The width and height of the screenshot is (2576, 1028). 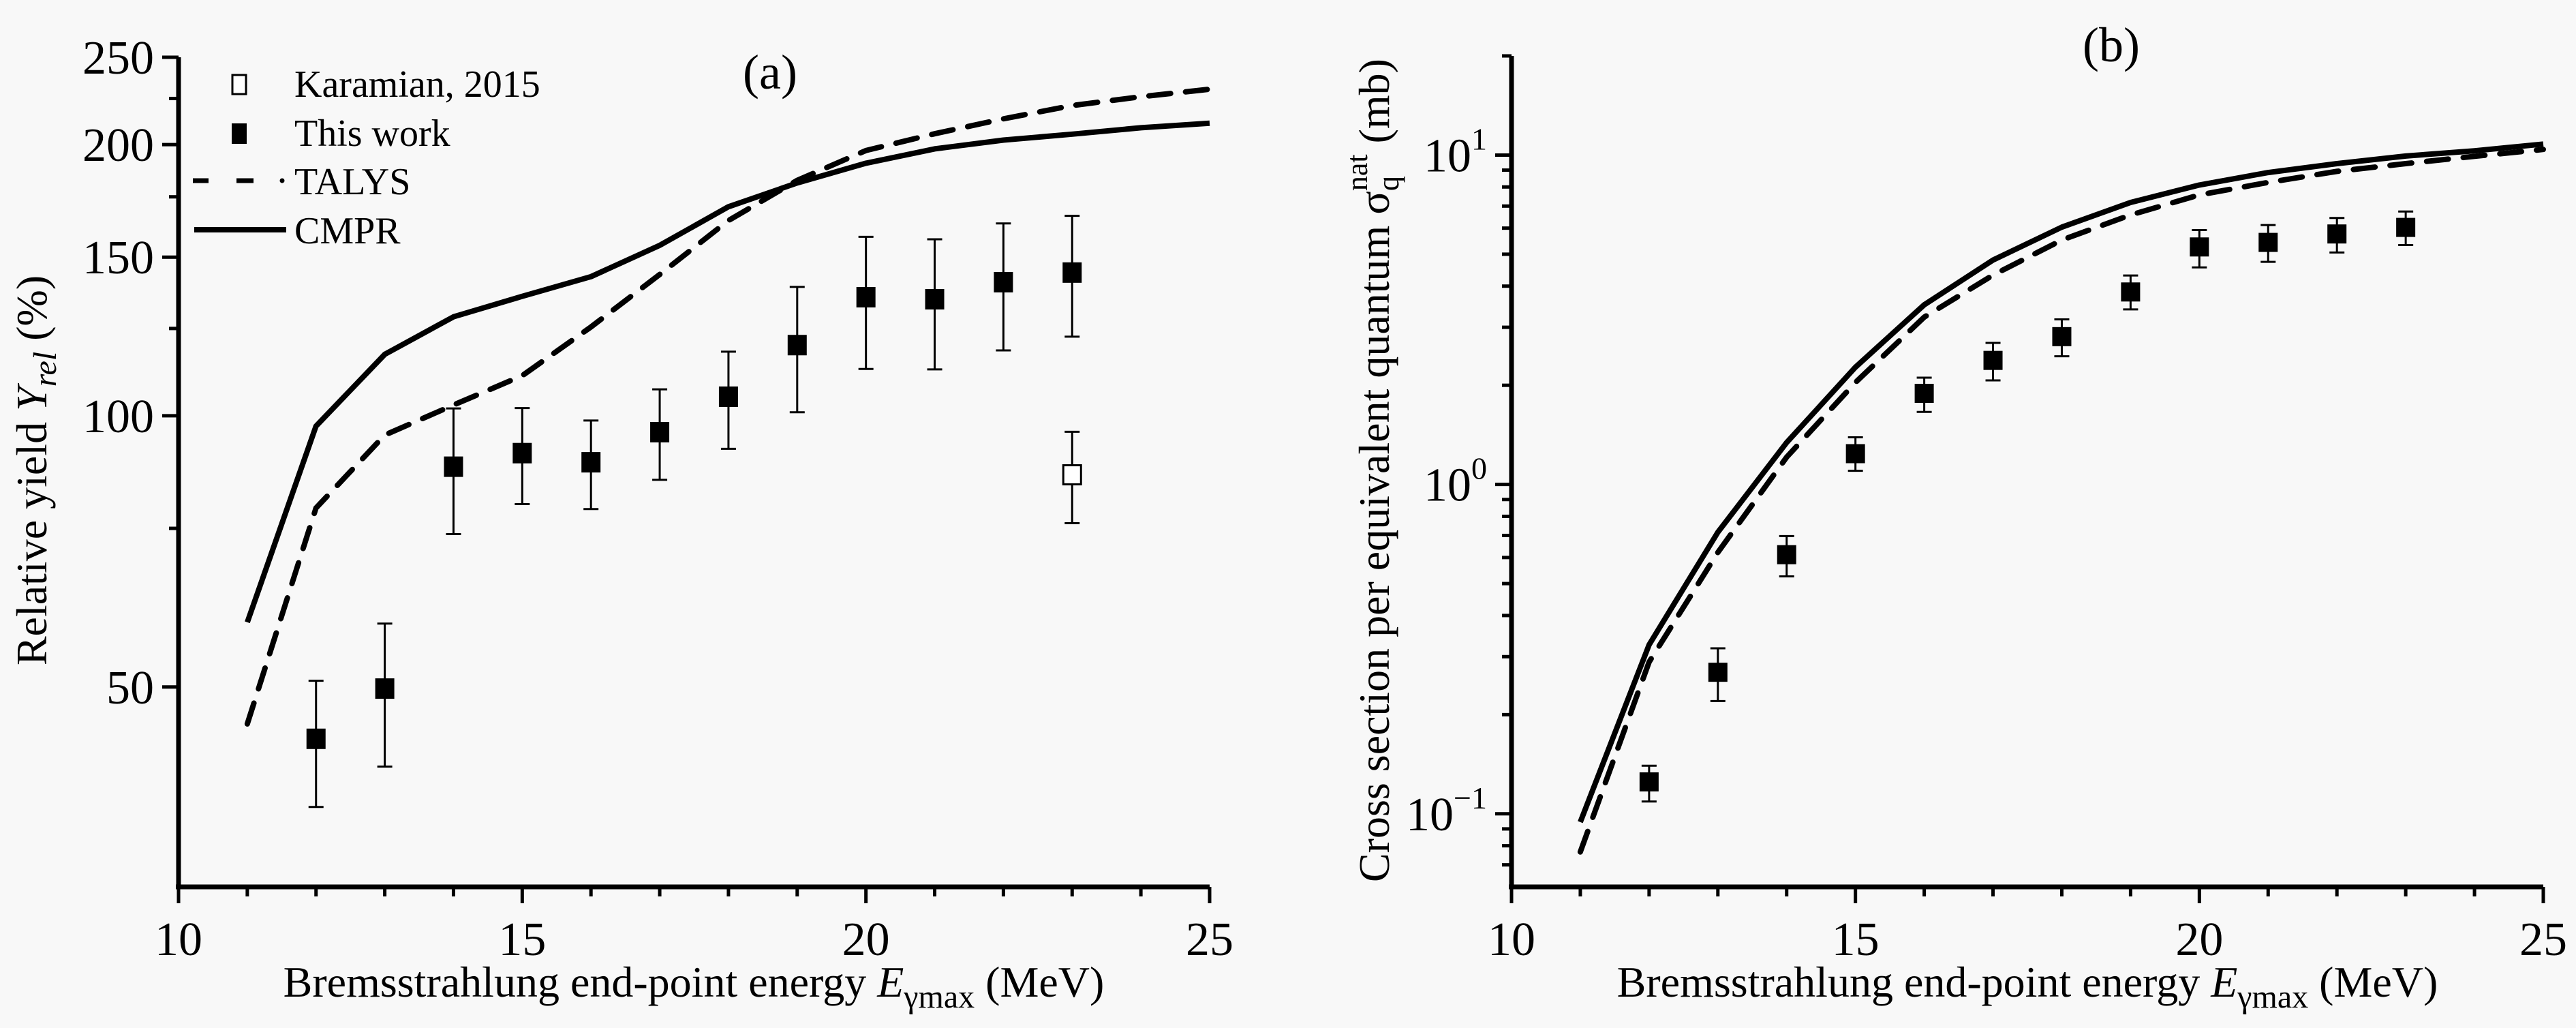 I want to click on x-title-text: Bremsstrahlung end-point energy, so click(x=1914, y=982).